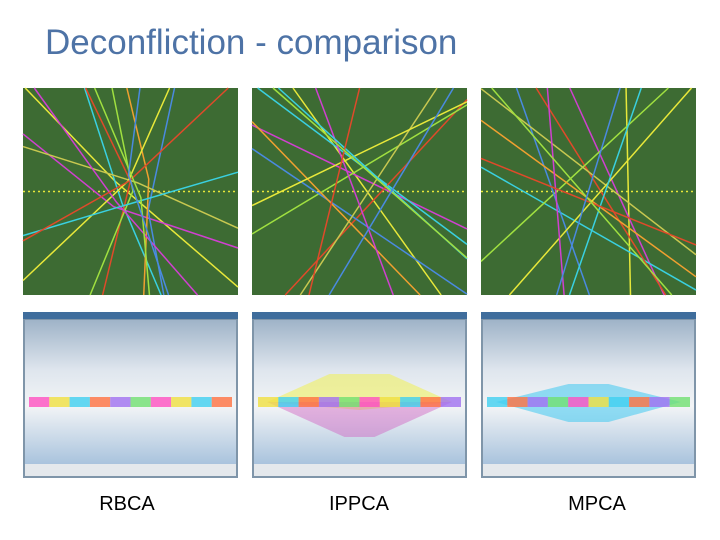 The width and height of the screenshot is (720, 540). I want to click on zone, so click(359, 419).